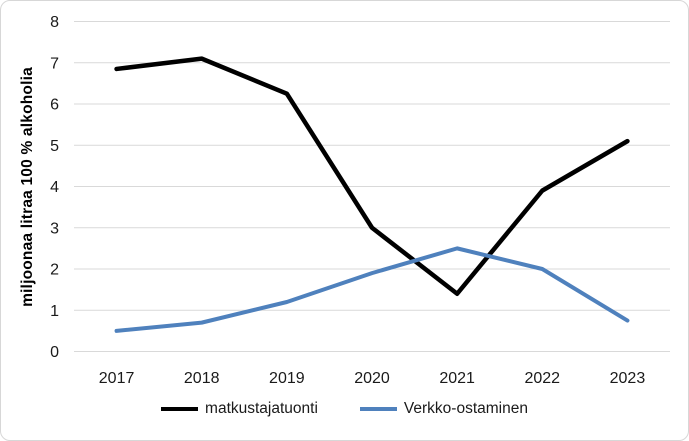 This screenshot has width=689, height=441. Describe the element at coordinates (465, 408) in the screenshot. I see `legend-label-verkko-ostaminen: Verkko-ostaminen` at that location.